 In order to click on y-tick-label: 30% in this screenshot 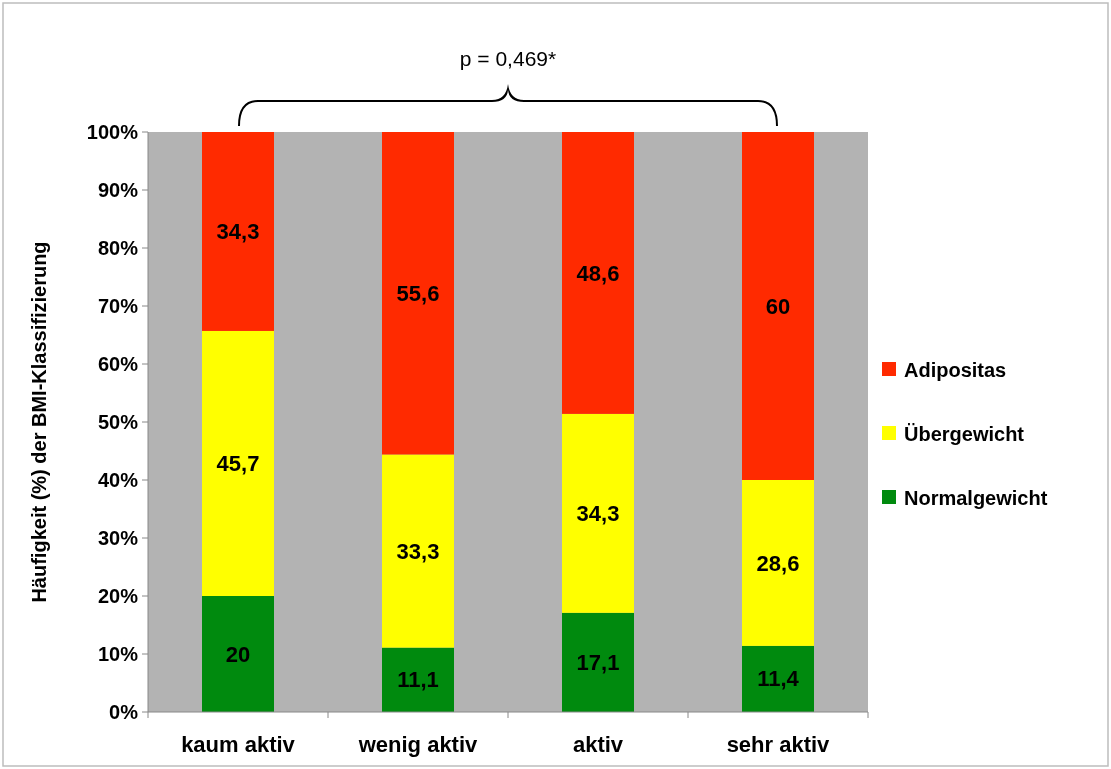, I will do `click(118, 538)`.